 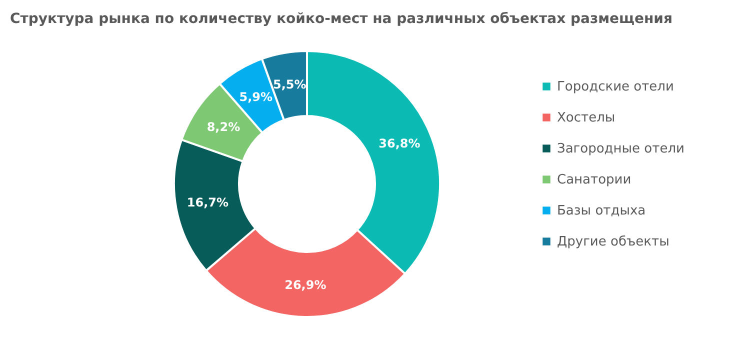 I want to click on data-label: 5,9%, so click(x=255, y=97).